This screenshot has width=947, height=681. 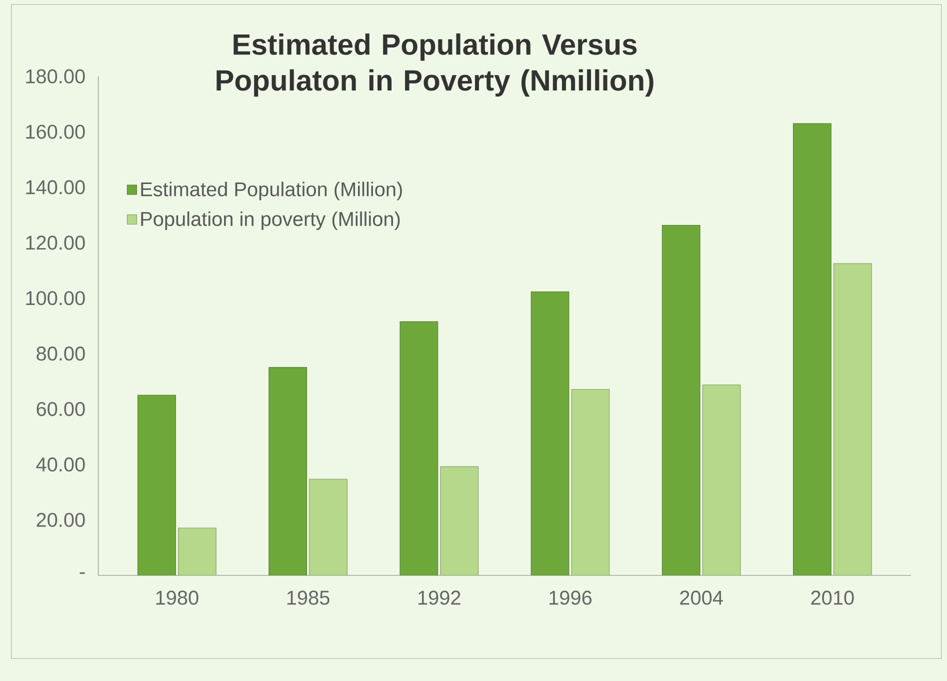 What do you see at coordinates (832, 597) in the screenshot?
I see `x-tick-label: 2010` at bounding box center [832, 597].